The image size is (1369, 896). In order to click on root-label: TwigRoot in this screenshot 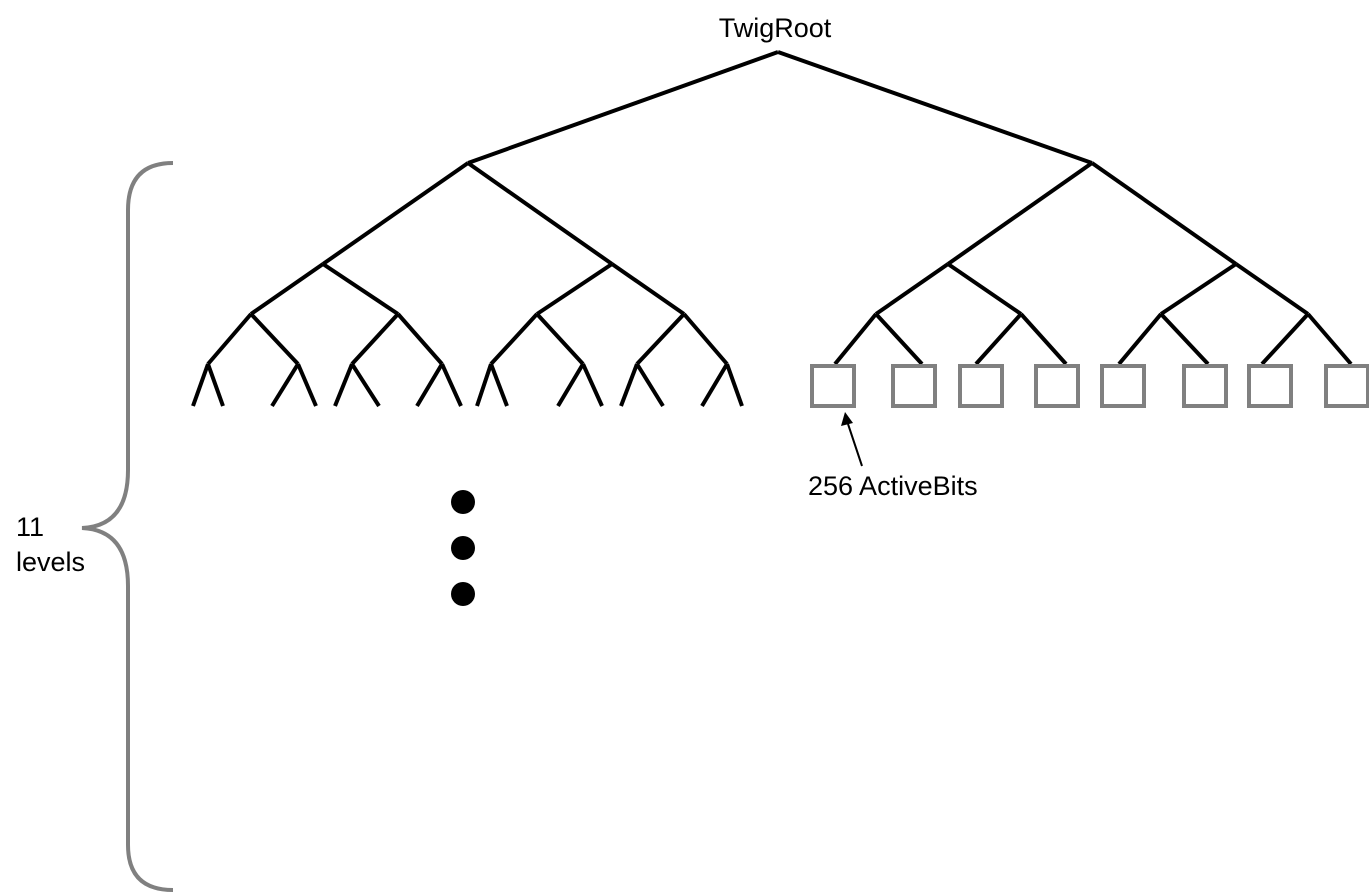, I will do `click(775, 28)`.